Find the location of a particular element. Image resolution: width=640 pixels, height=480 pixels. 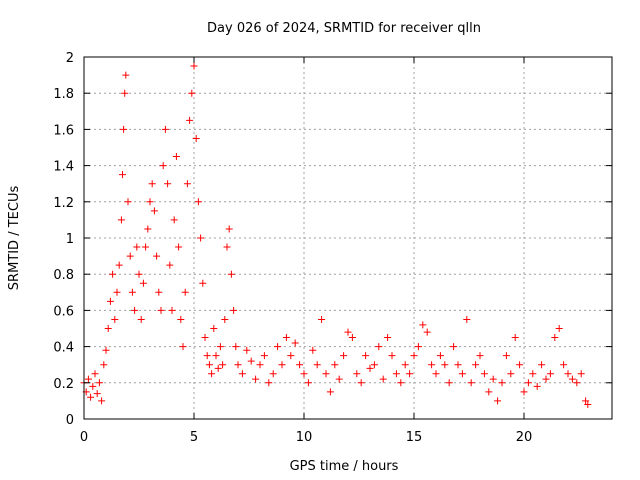

x-tick-label: 0 is located at coordinates (84, 437).